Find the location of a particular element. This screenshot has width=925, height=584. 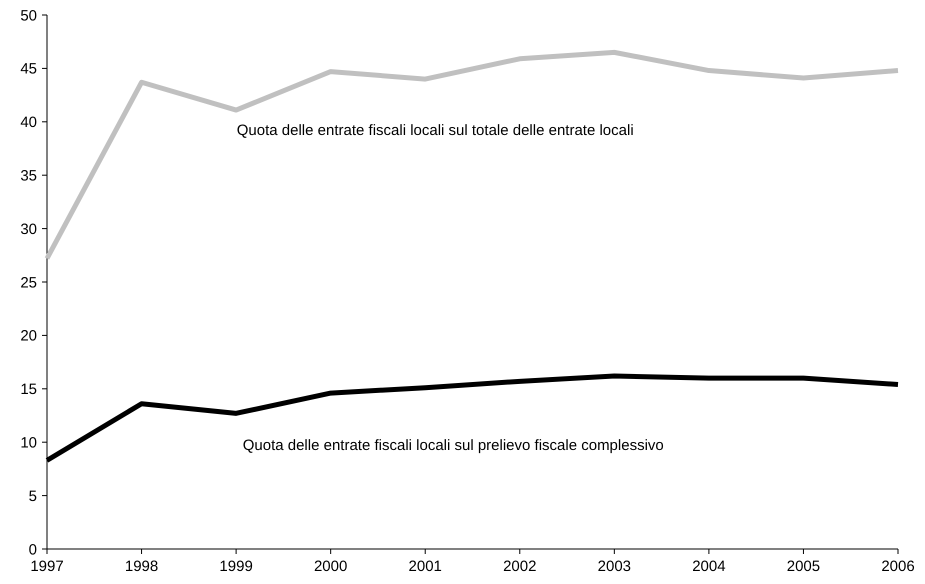

y-tick-label: 50 is located at coordinates (28, 15).